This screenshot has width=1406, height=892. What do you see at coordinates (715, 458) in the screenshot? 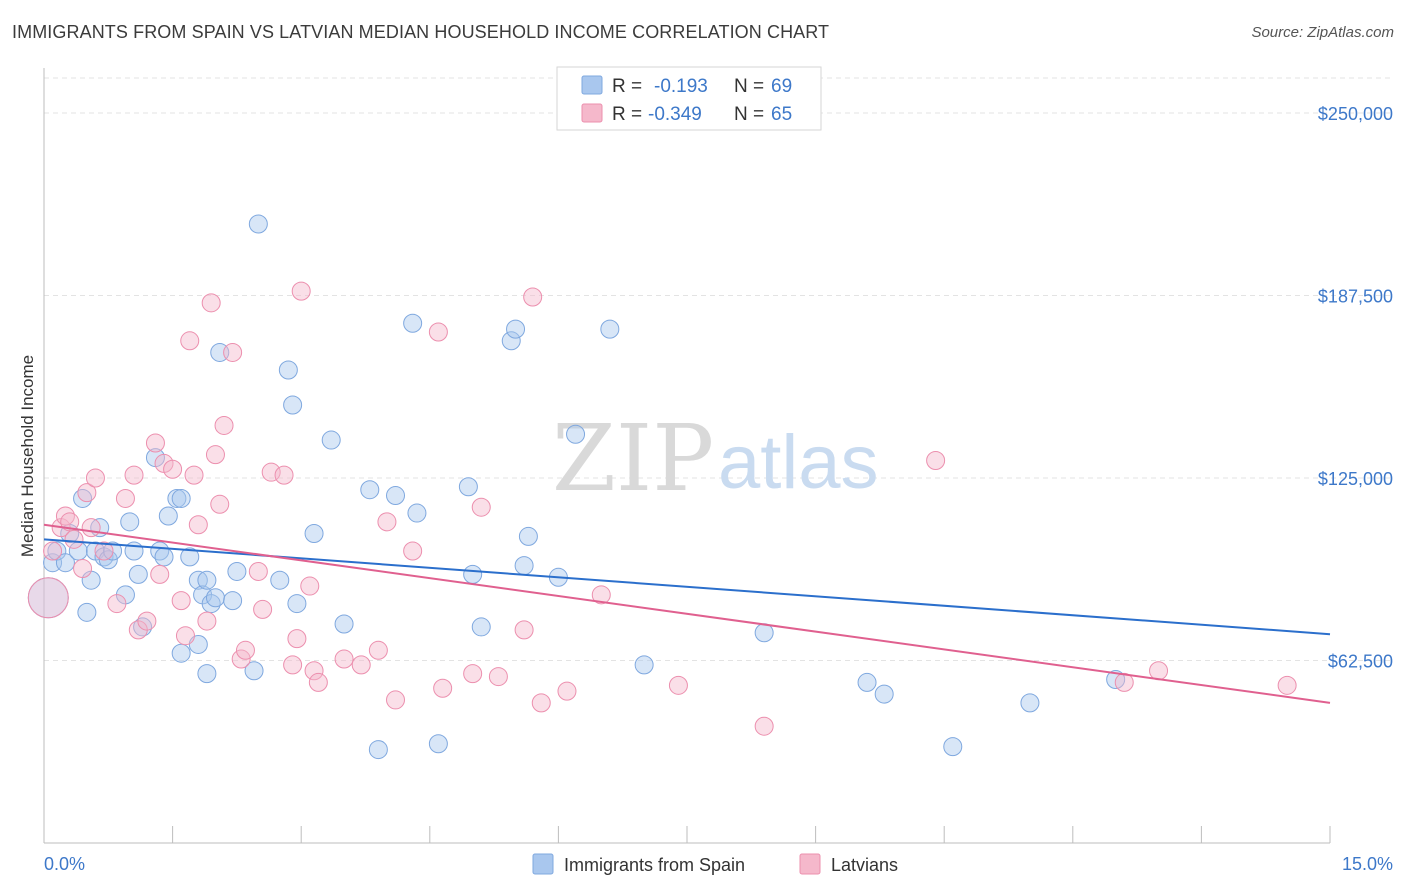
I see `watermark: ZIP atlas` at bounding box center [715, 458].